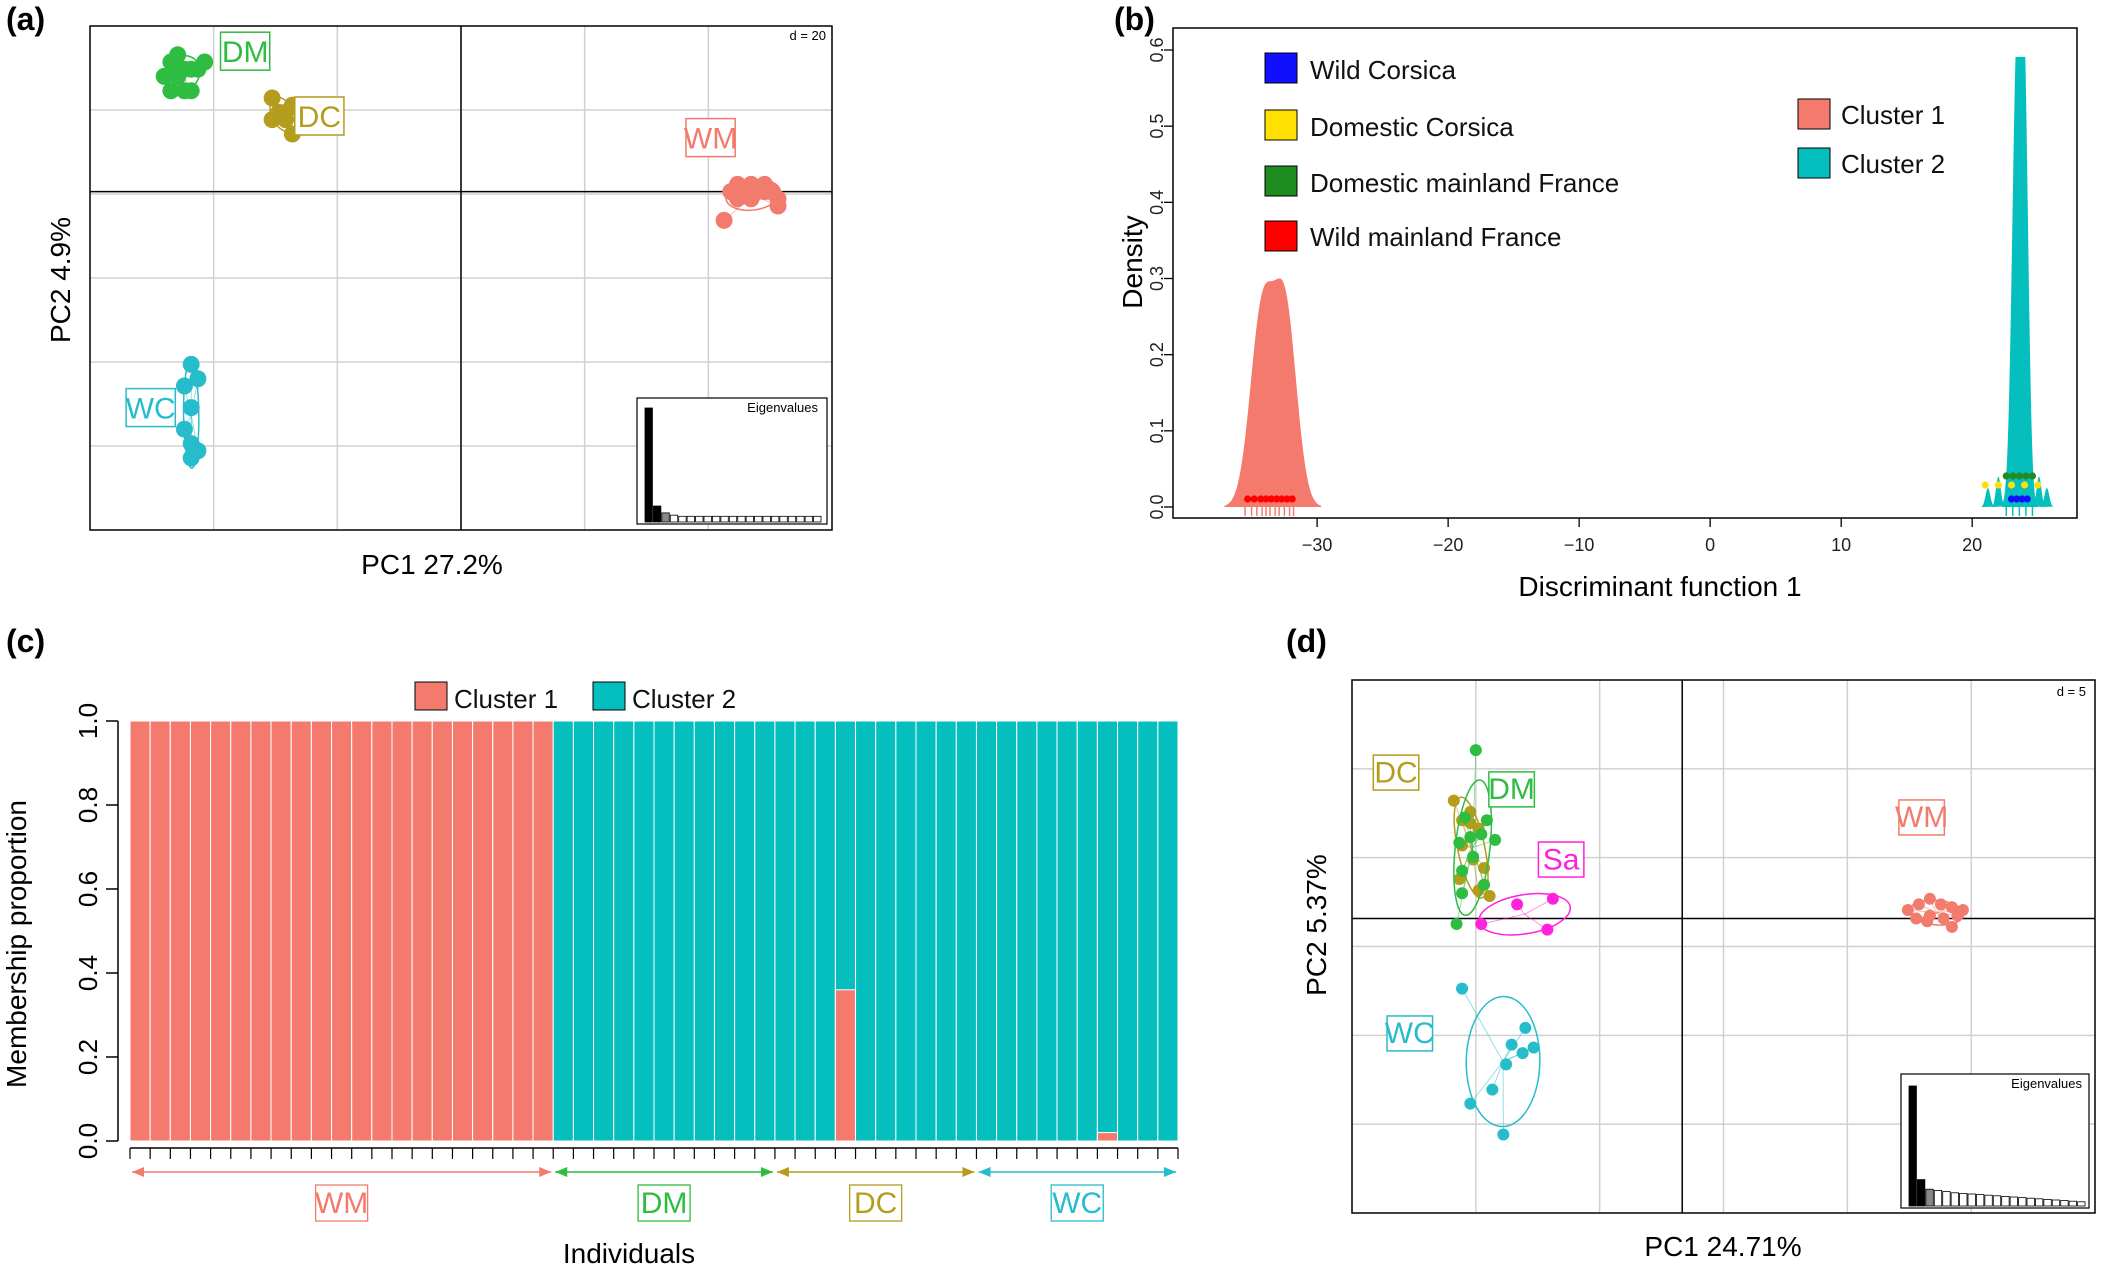 The width and height of the screenshot is (2128, 1272). Describe the element at coordinates (1814, 114) in the screenshot. I see `legend-swatch-cluster1-b` at that location.